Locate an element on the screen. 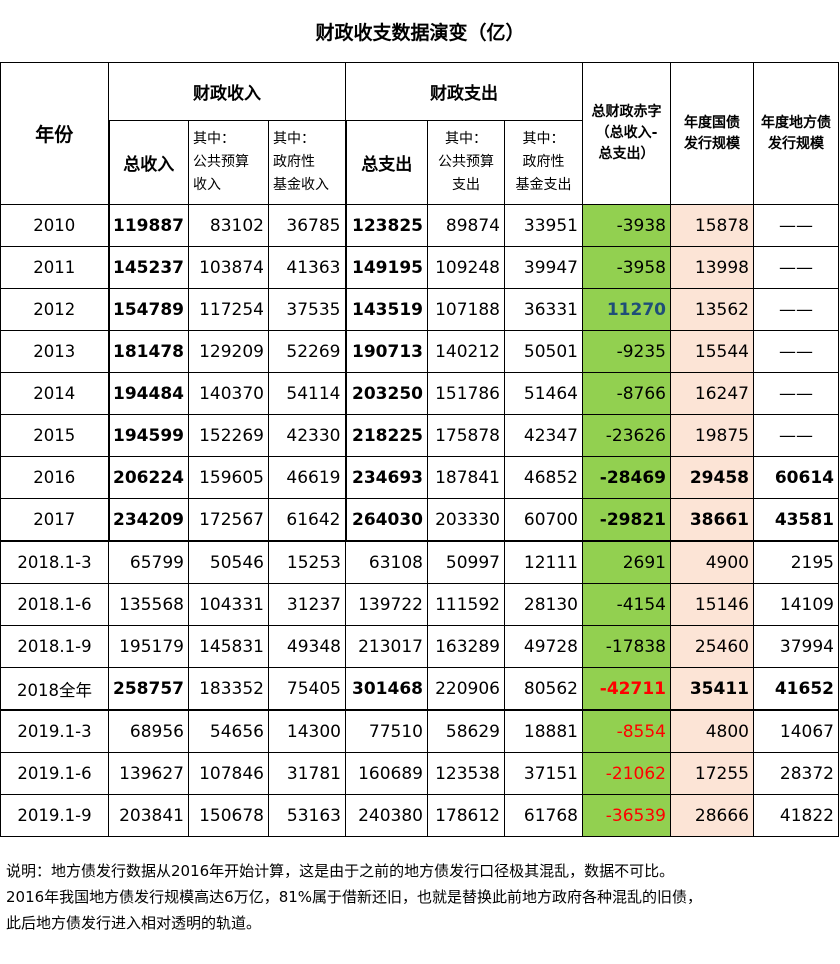  local-debt-header: 年度地方债 发行规模 is located at coordinates (796, 133).